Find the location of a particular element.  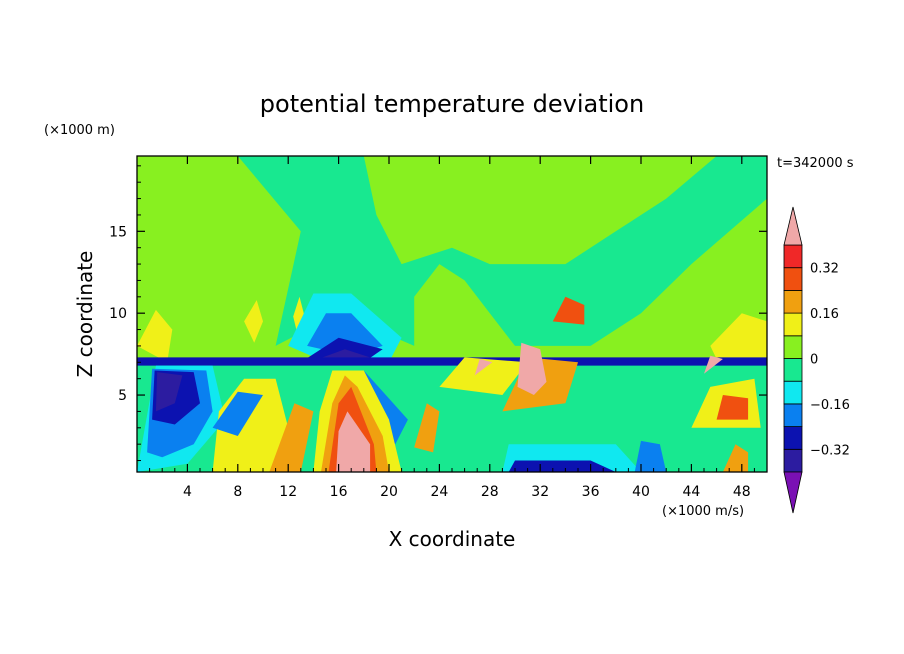

x-tick-label: 36 is located at coordinates (591, 492).